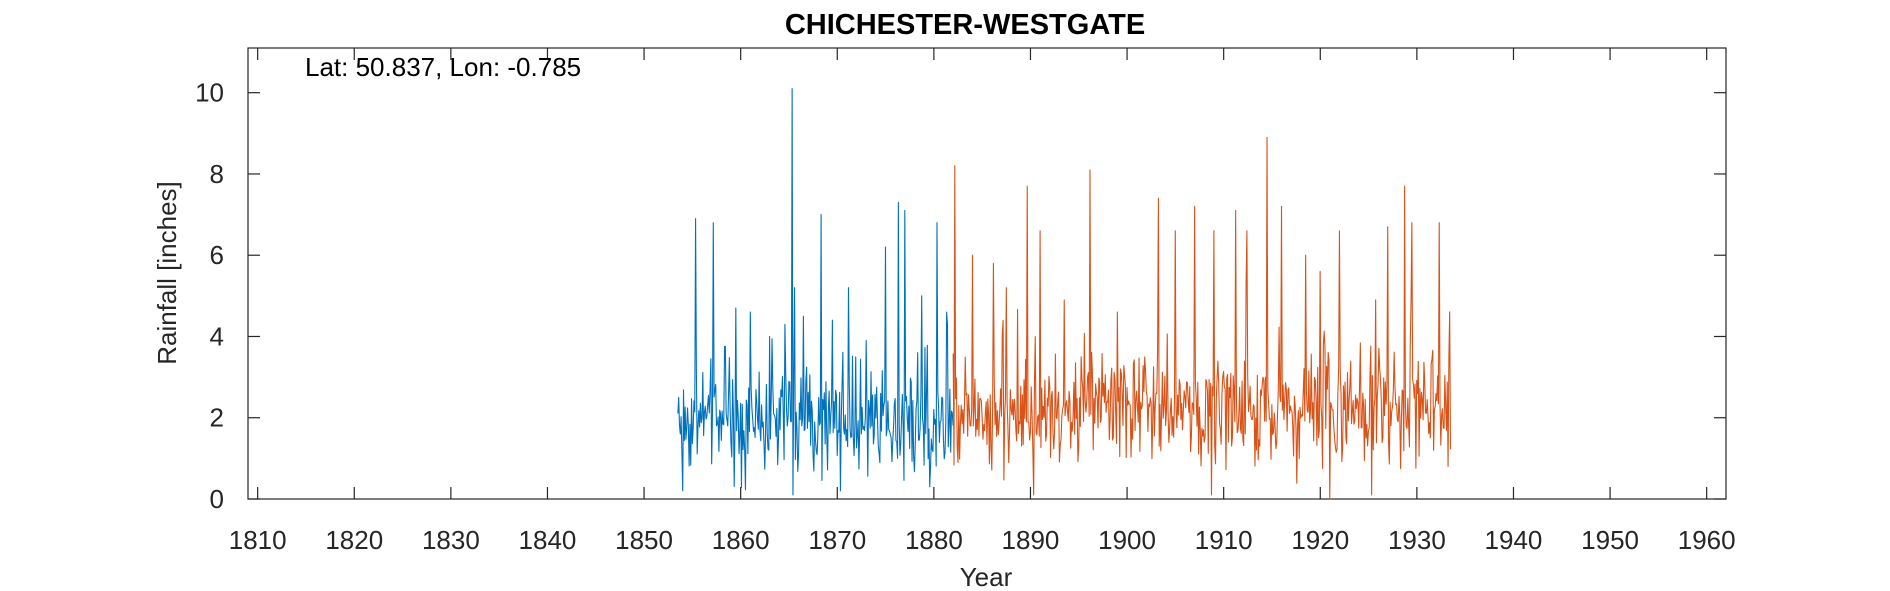 The width and height of the screenshot is (1890, 591). Describe the element at coordinates (1417, 540) in the screenshot. I see `x-tick-label: 1930` at that location.